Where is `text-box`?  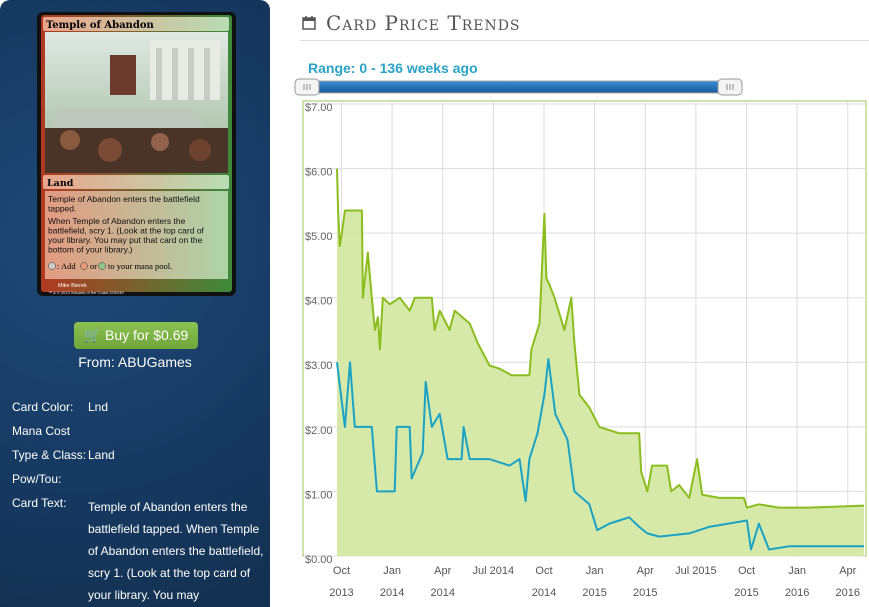 text-box is located at coordinates (136, 235).